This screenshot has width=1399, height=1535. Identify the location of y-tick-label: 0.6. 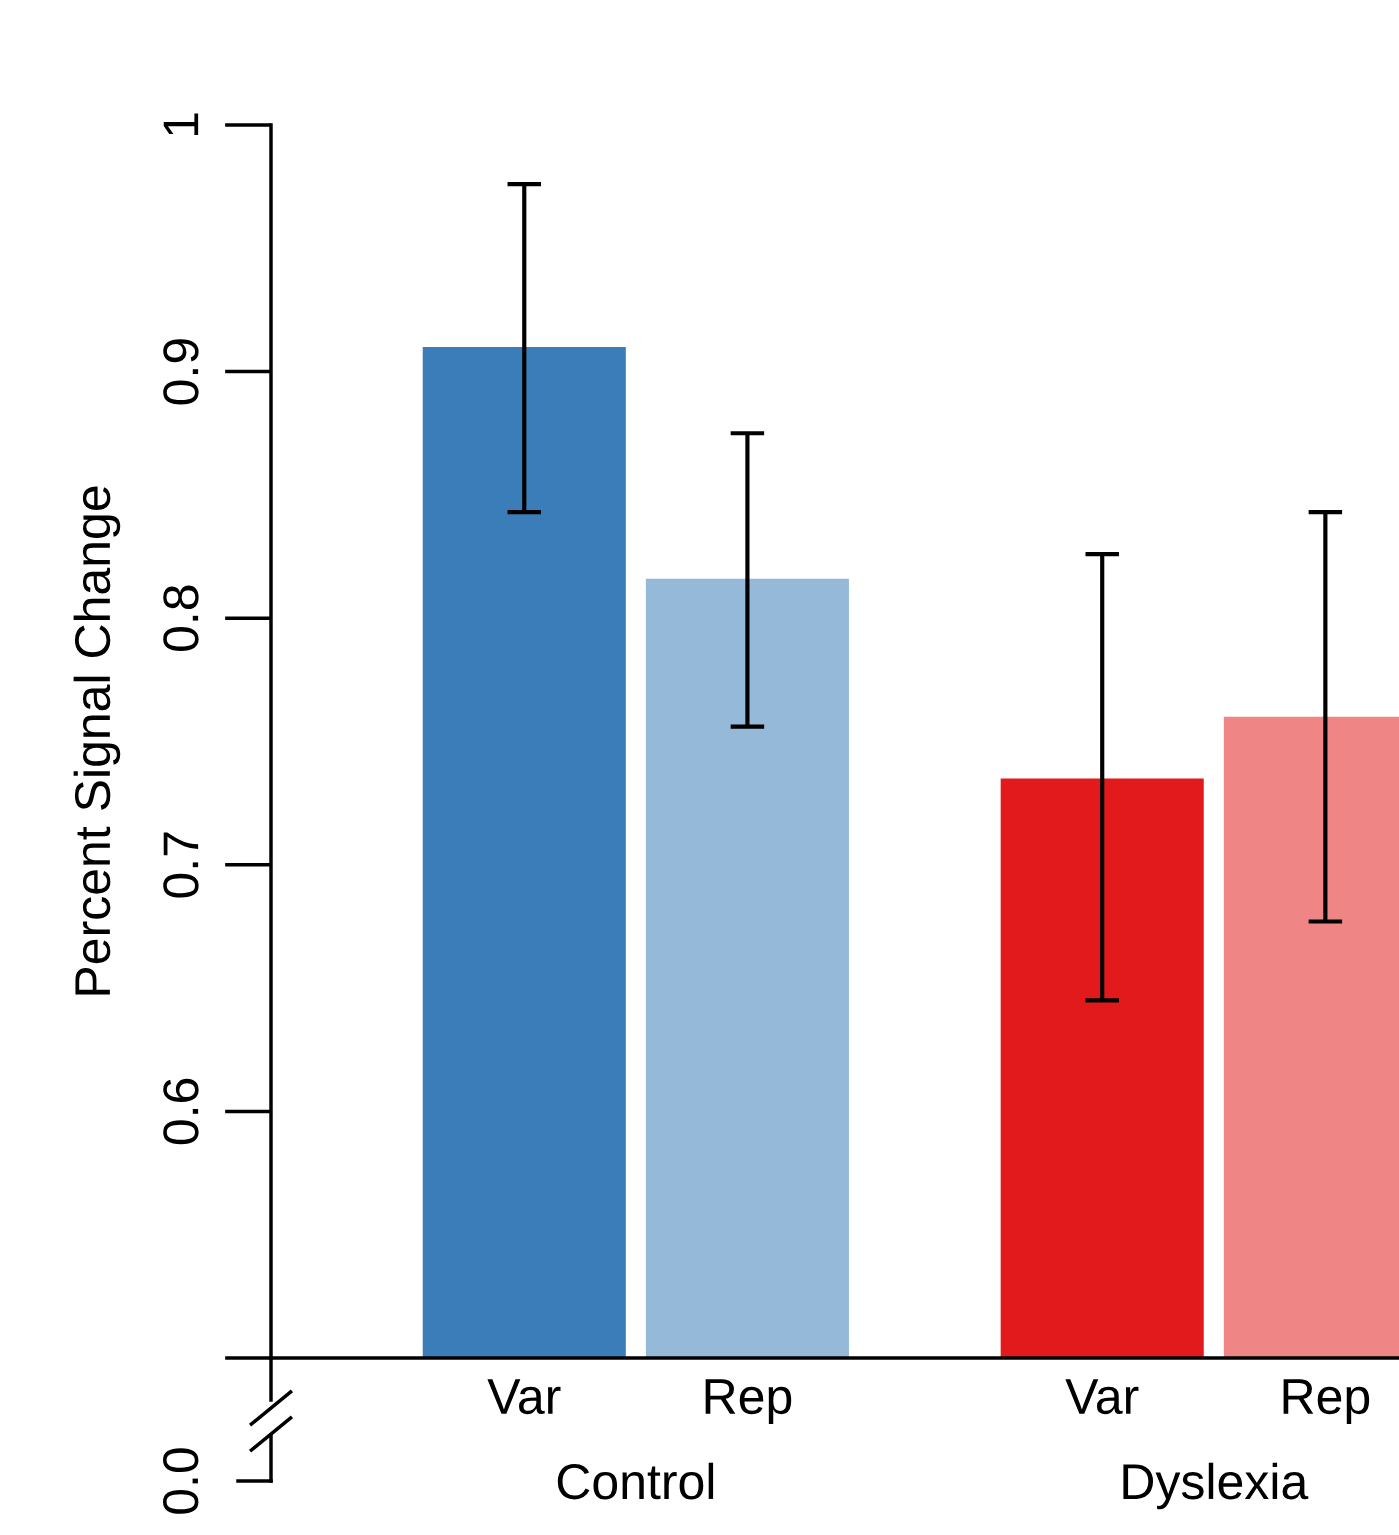
(181, 1111).